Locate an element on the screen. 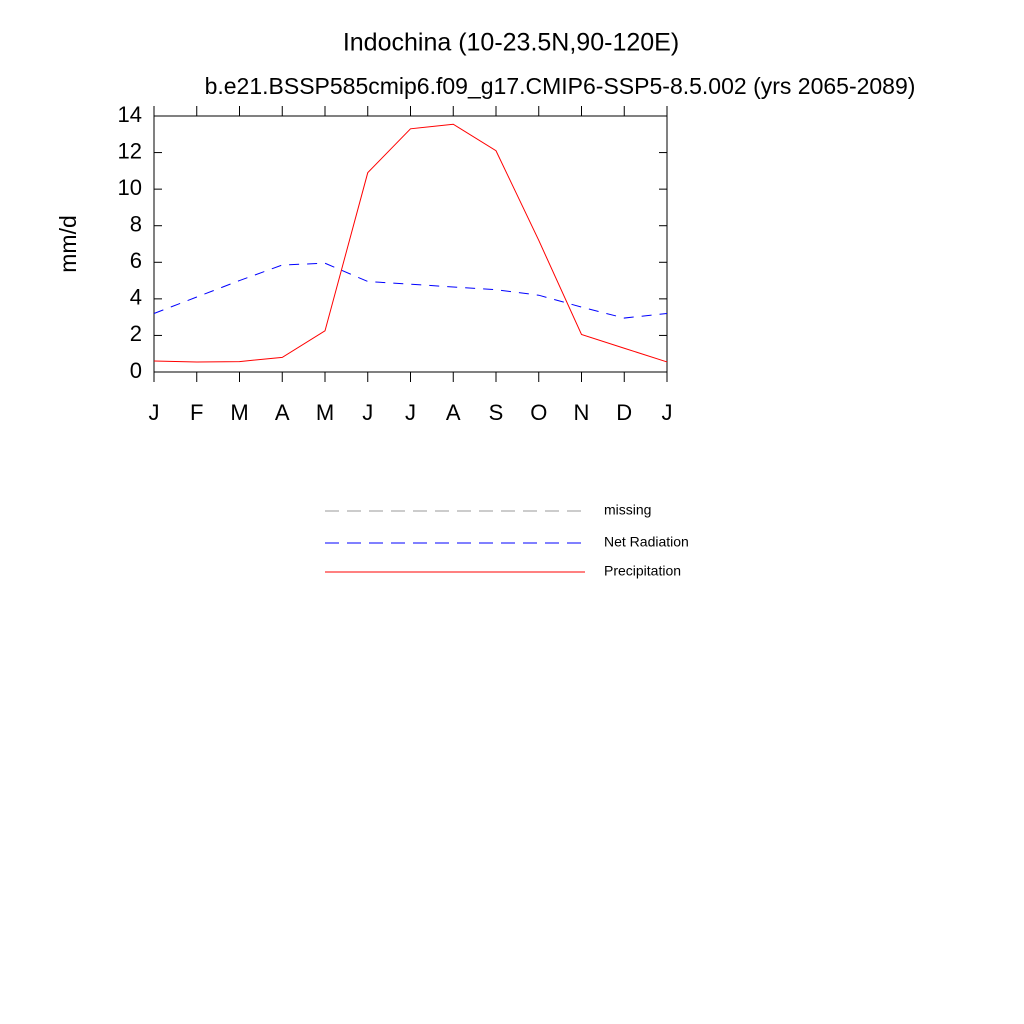 The width and height of the screenshot is (1024, 1024). x-tick-label: S is located at coordinates (496, 412).